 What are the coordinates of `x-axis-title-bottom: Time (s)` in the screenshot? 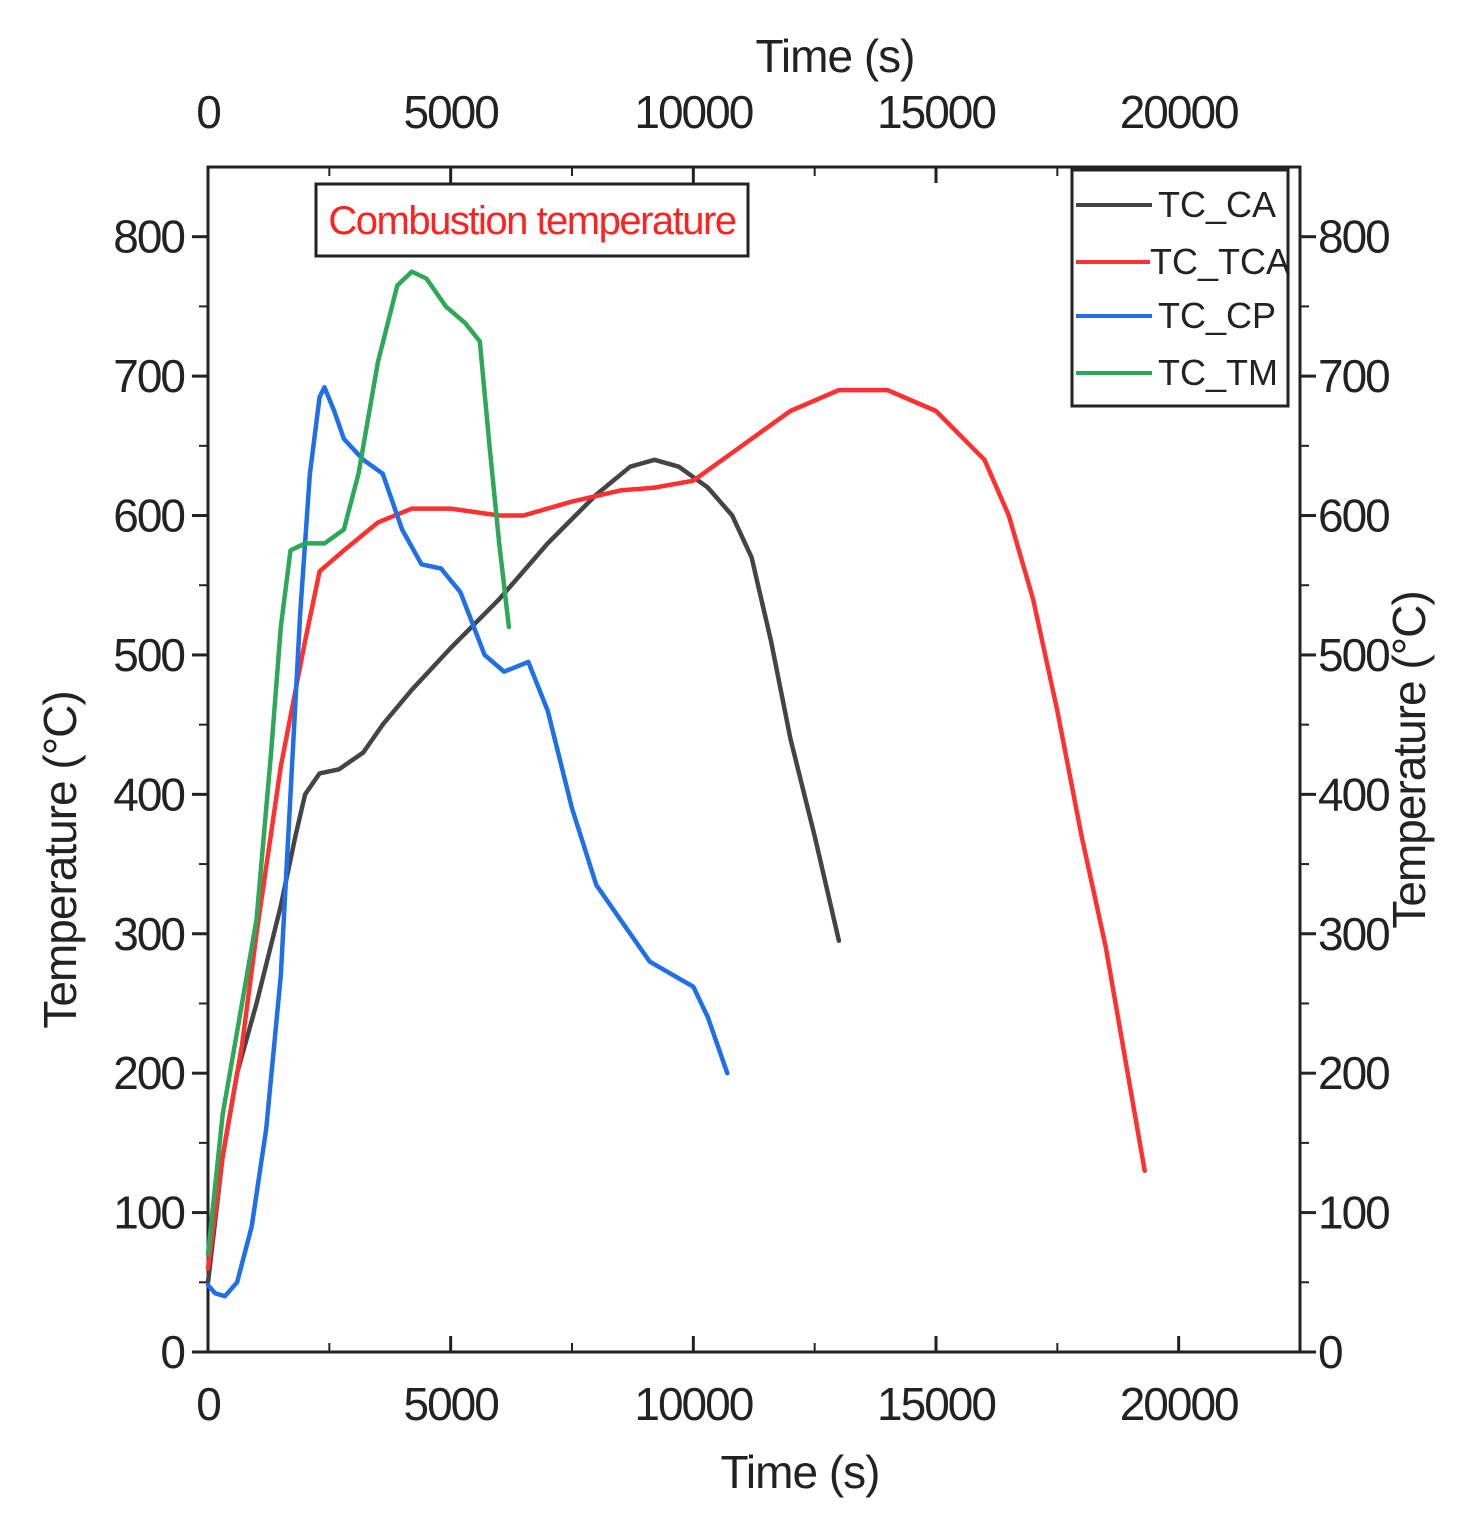 It's located at (800, 1472).